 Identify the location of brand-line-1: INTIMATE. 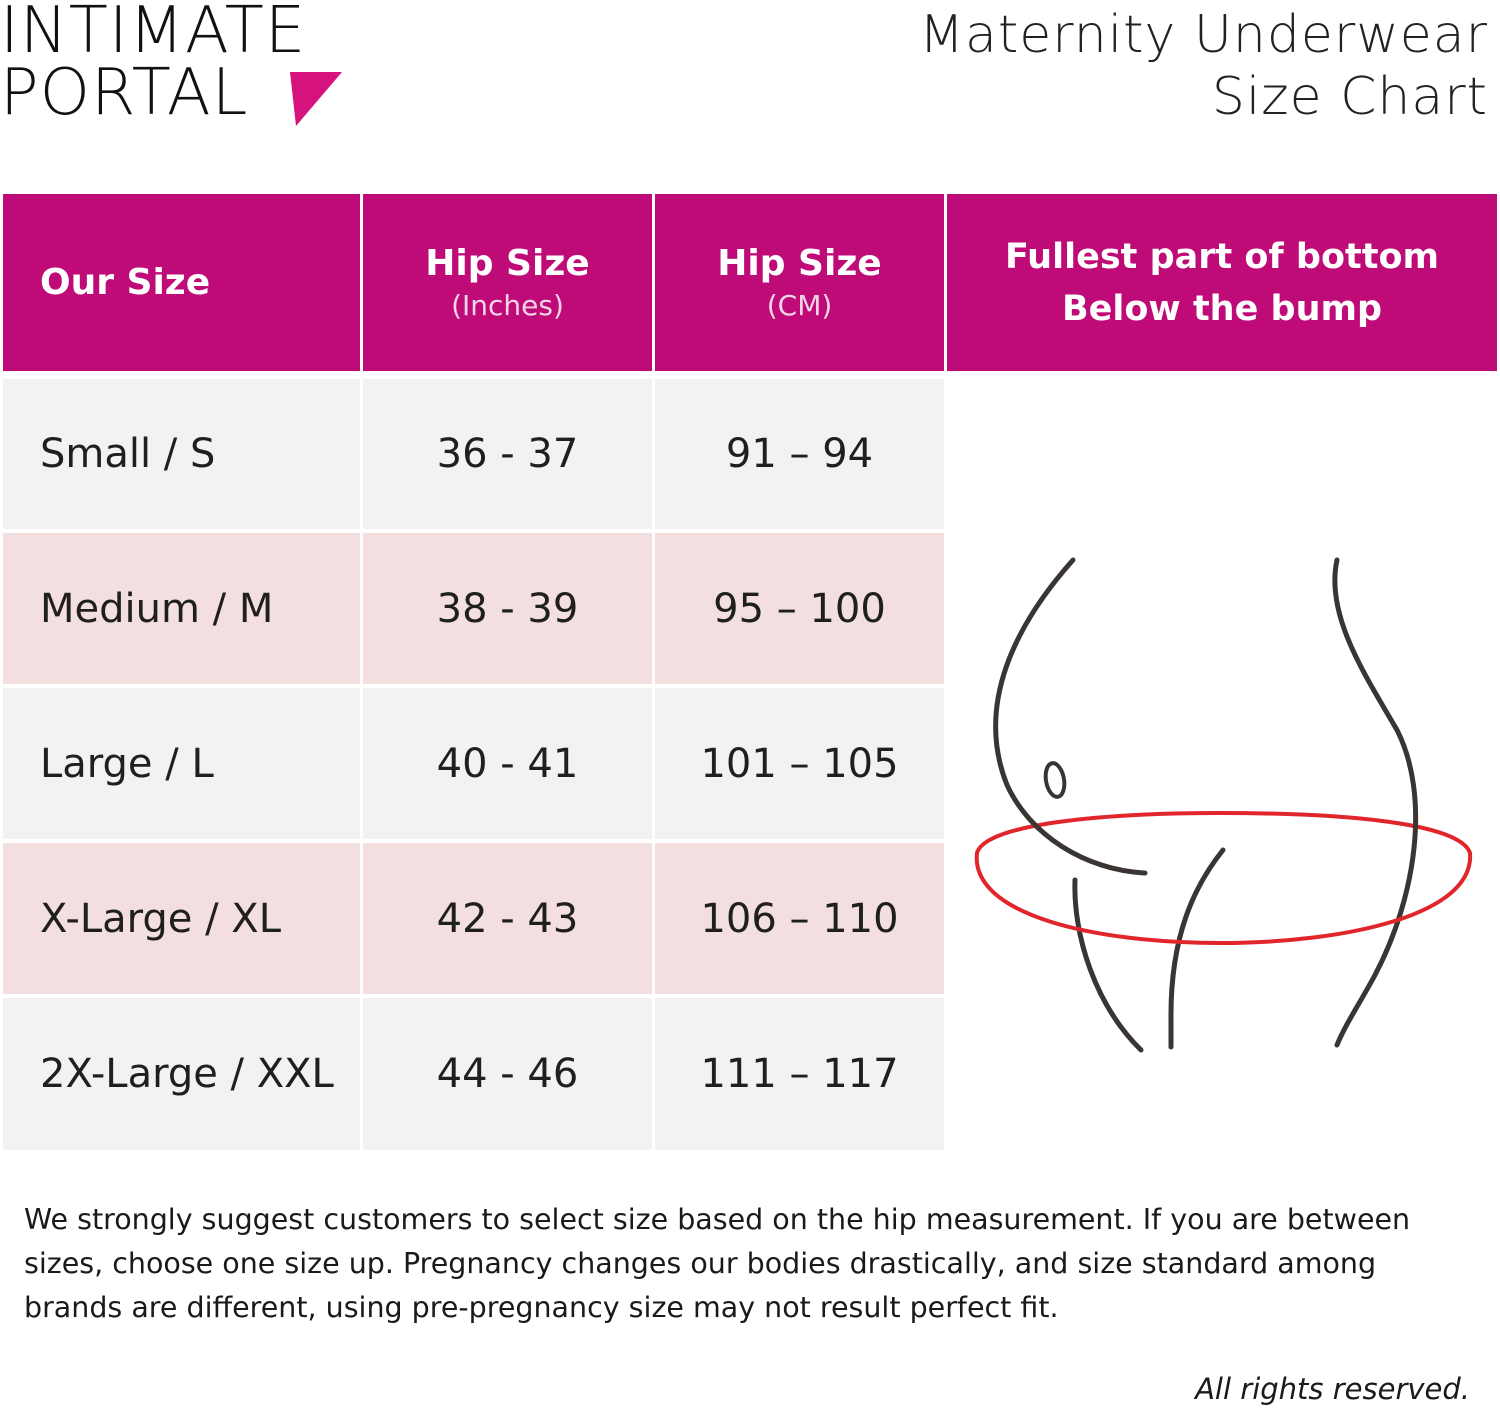
(153, 34).